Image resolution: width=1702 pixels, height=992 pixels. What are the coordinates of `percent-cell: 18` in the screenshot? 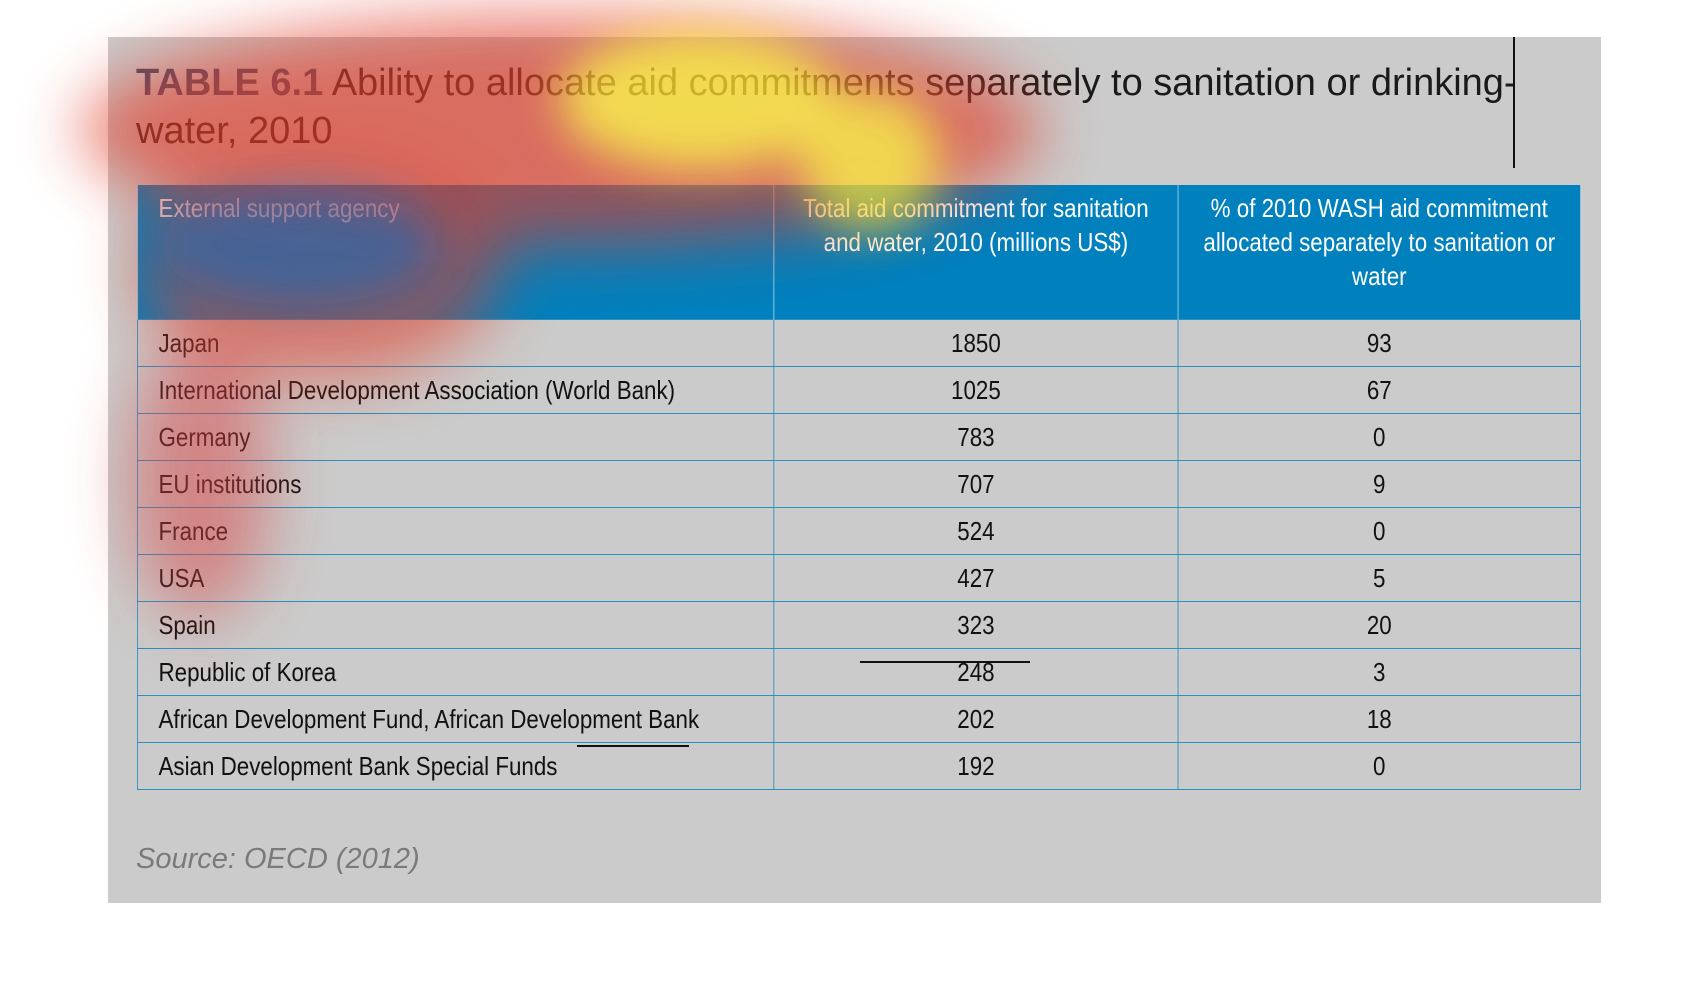 It's located at (1379, 718).